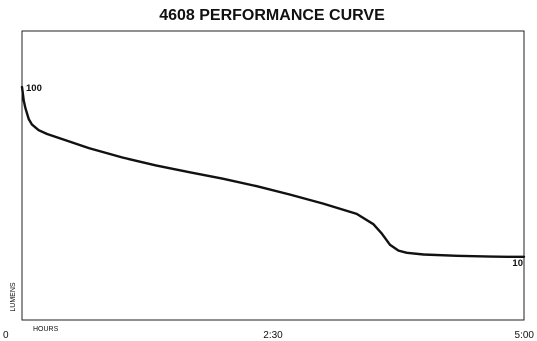  What do you see at coordinates (6, 335) in the screenshot?
I see `x-tick-label: 0` at bounding box center [6, 335].